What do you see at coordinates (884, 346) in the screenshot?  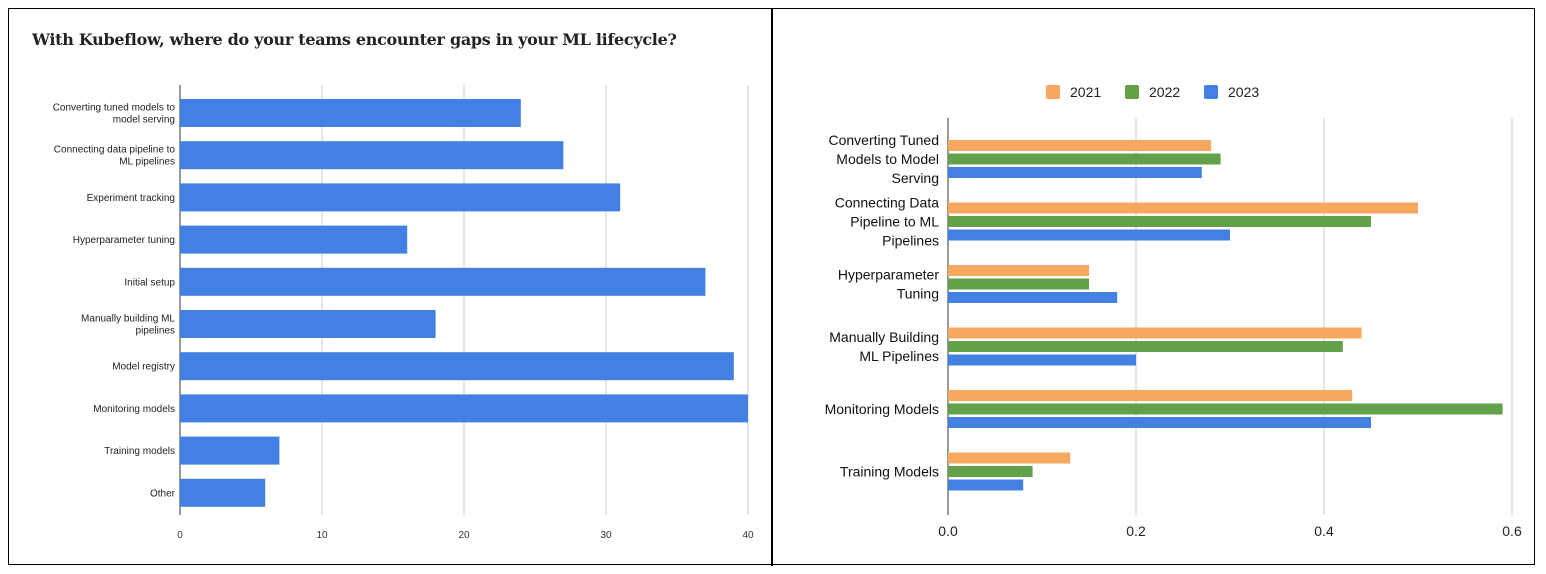 I see `category-label: Manually Building ML Pipelines` at bounding box center [884, 346].